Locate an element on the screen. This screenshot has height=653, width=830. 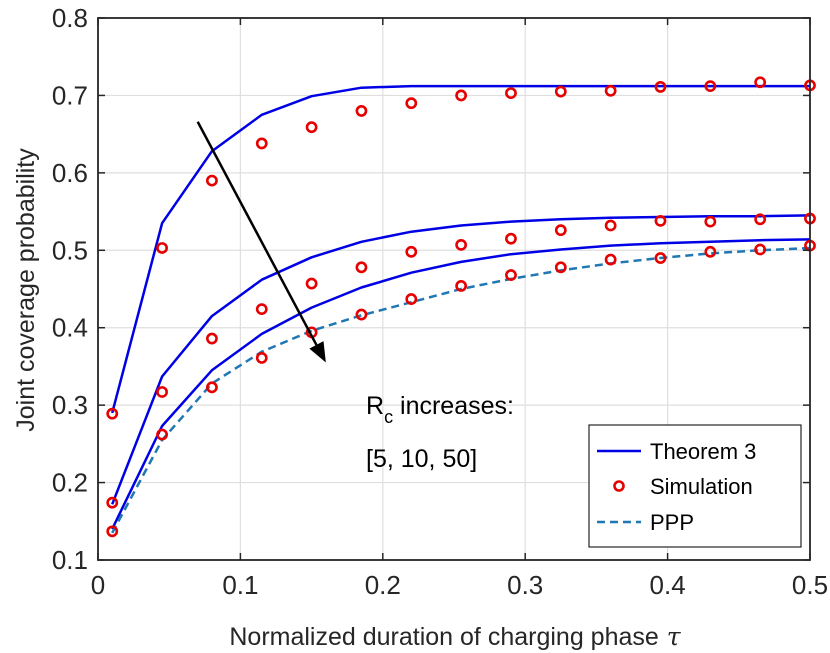
y-tick-label: 0.5 is located at coordinates (70, 250).